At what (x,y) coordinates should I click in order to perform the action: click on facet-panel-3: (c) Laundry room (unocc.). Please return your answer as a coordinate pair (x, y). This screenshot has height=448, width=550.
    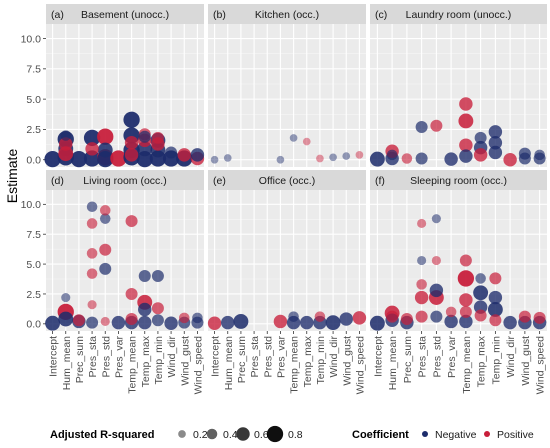
    Looking at the image, I should click on (458, 85).